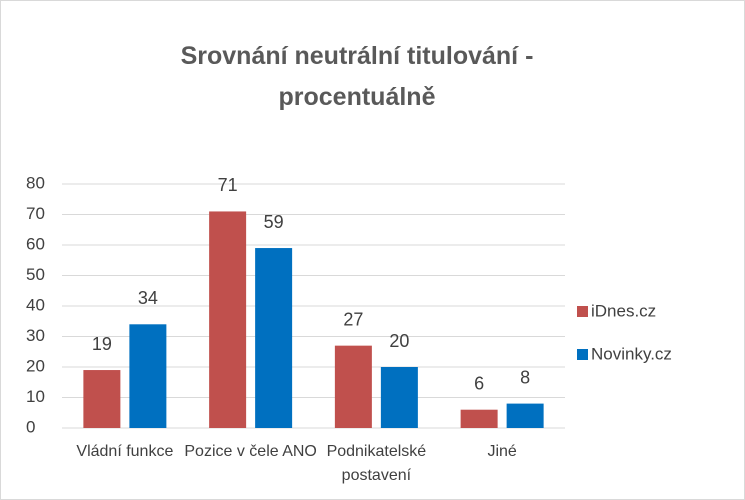 The width and height of the screenshot is (745, 500). What do you see at coordinates (35, 182) in the screenshot?
I see `y-tick-label: 80` at bounding box center [35, 182].